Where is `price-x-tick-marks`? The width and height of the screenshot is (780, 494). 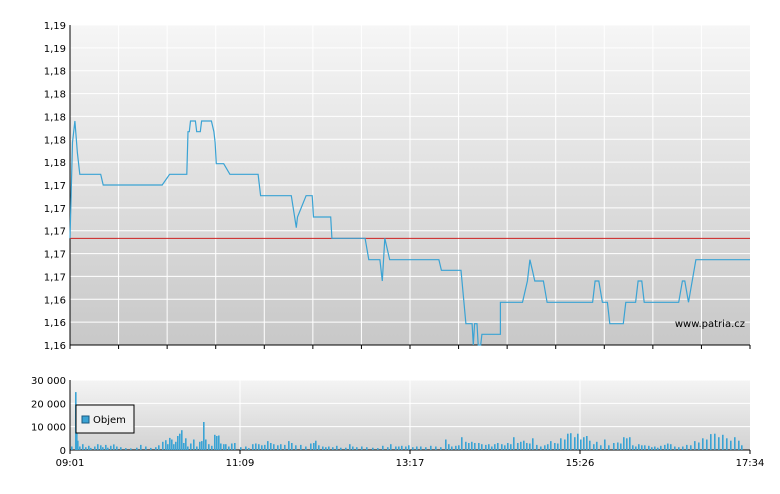 price-x-tick-marks is located at coordinates (410, 347).